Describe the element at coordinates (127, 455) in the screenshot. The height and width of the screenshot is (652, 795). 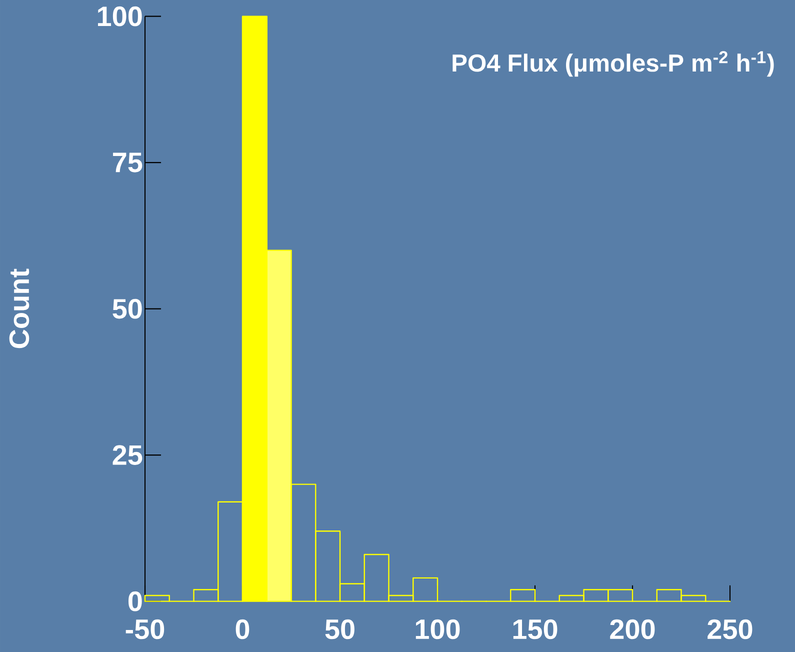
I see `y-tick-label: 25` at that location.